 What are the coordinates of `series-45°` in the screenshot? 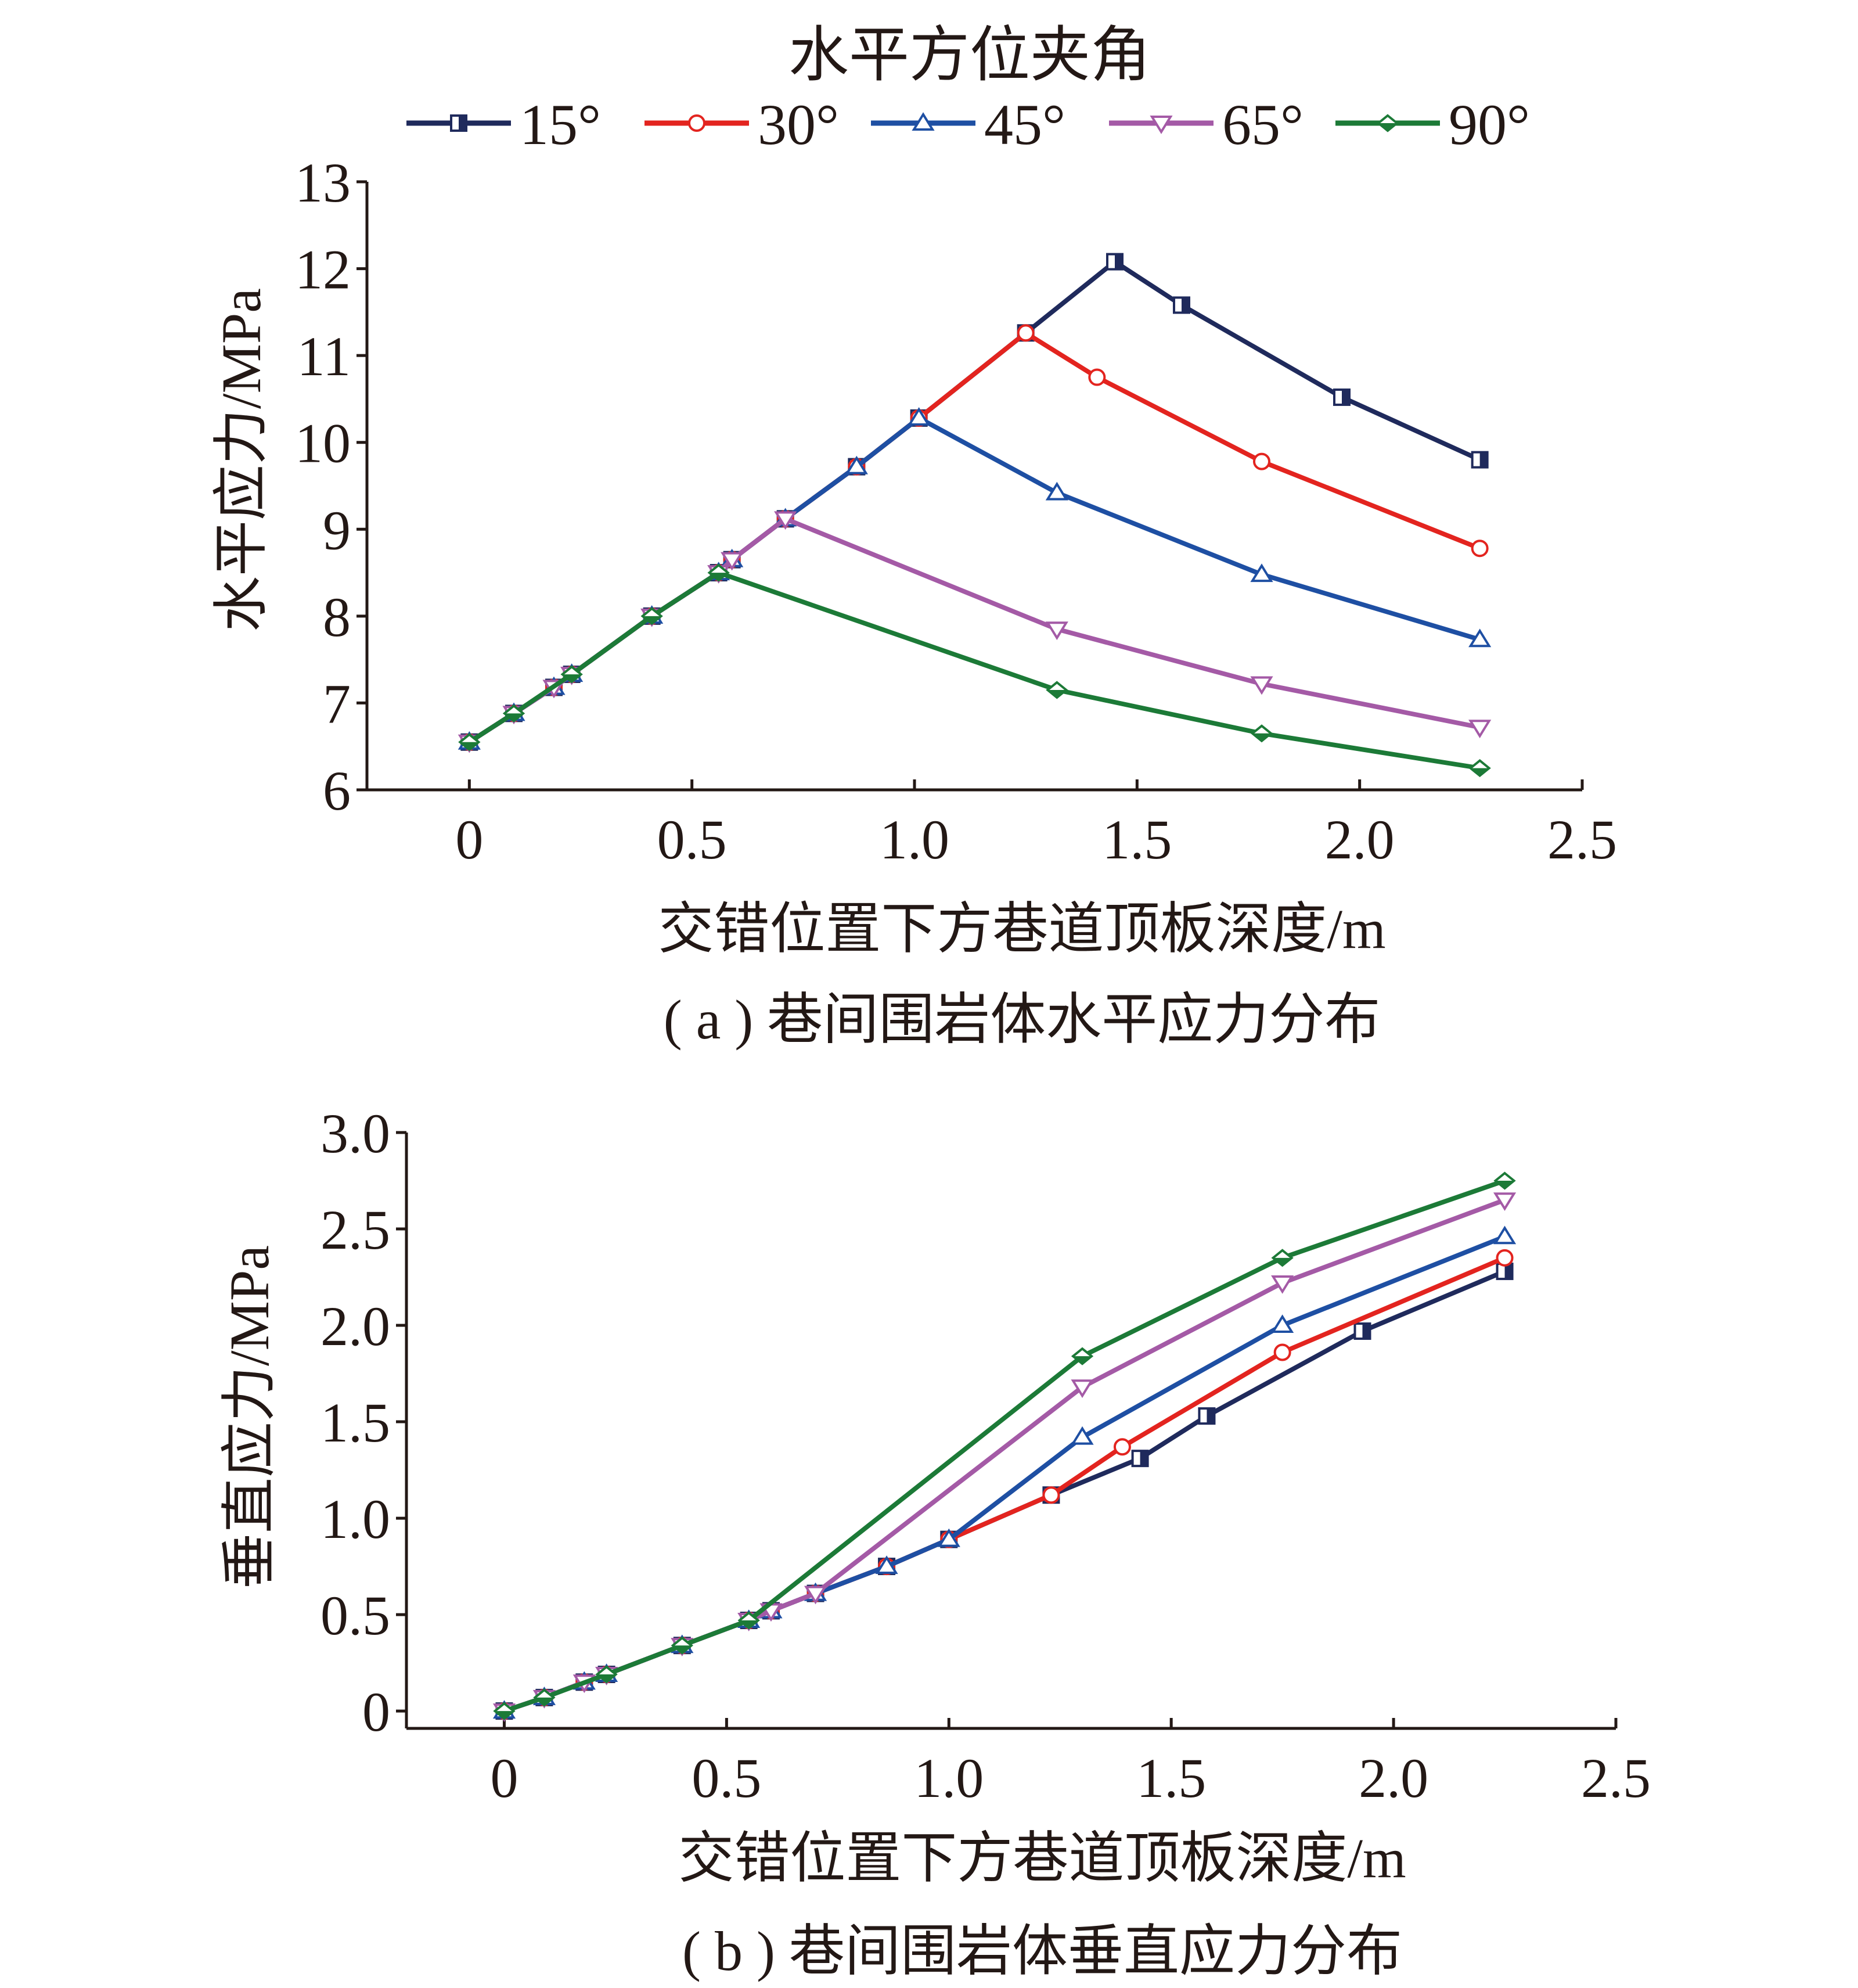 It's located at (1004, 1472).